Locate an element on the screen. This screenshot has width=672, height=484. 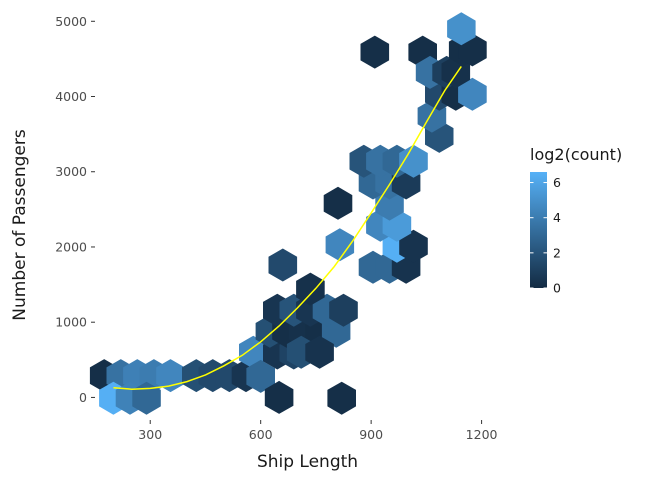
y-axis: 0 1000 2000 3000 4000 5000 is located at coordinates (75, 209).